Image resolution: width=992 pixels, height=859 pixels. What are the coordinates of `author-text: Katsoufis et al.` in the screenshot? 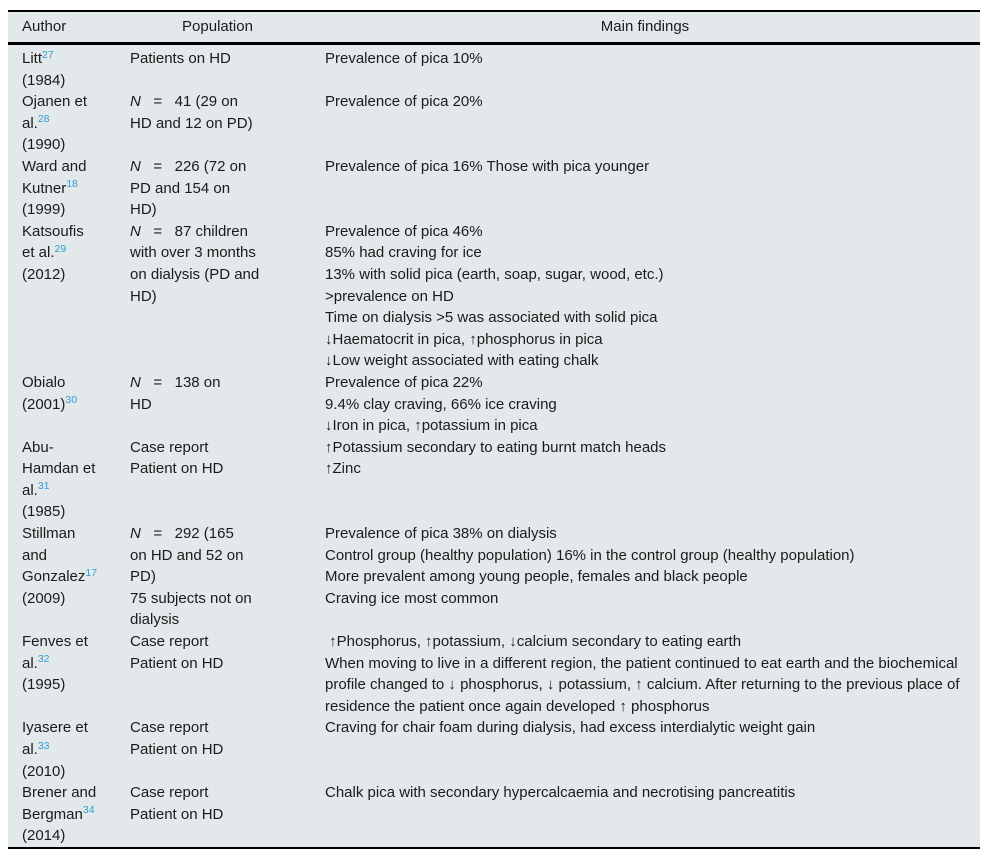 It's located at (53, 242).